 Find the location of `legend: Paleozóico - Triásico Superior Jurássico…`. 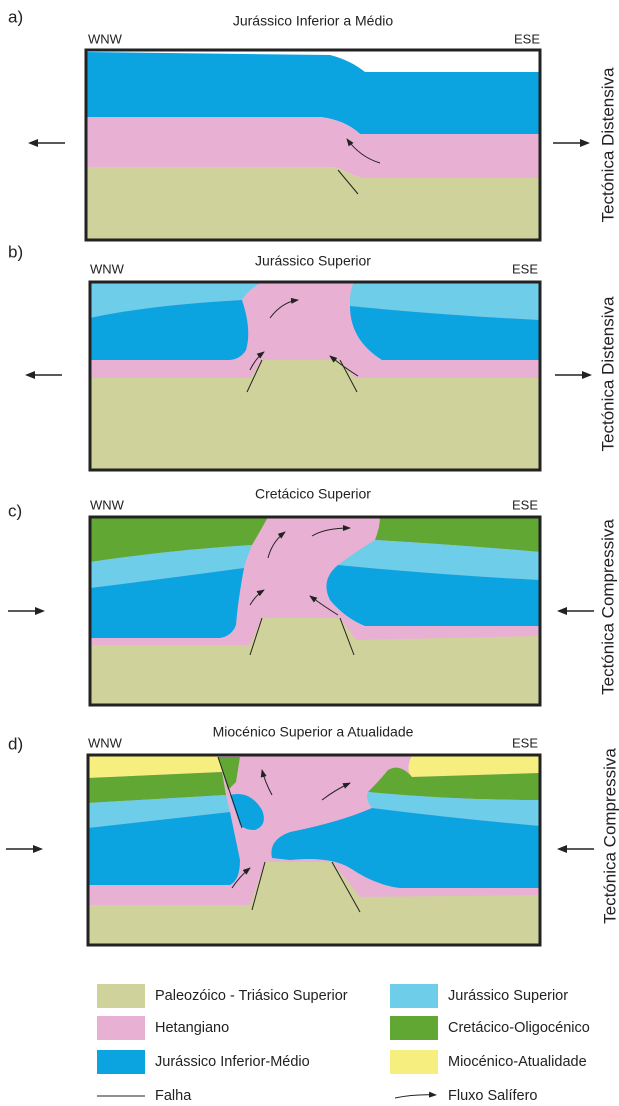

legend: Paleozóico - Triásico Superior Jurássico… is located at coordinates (343, 1044).